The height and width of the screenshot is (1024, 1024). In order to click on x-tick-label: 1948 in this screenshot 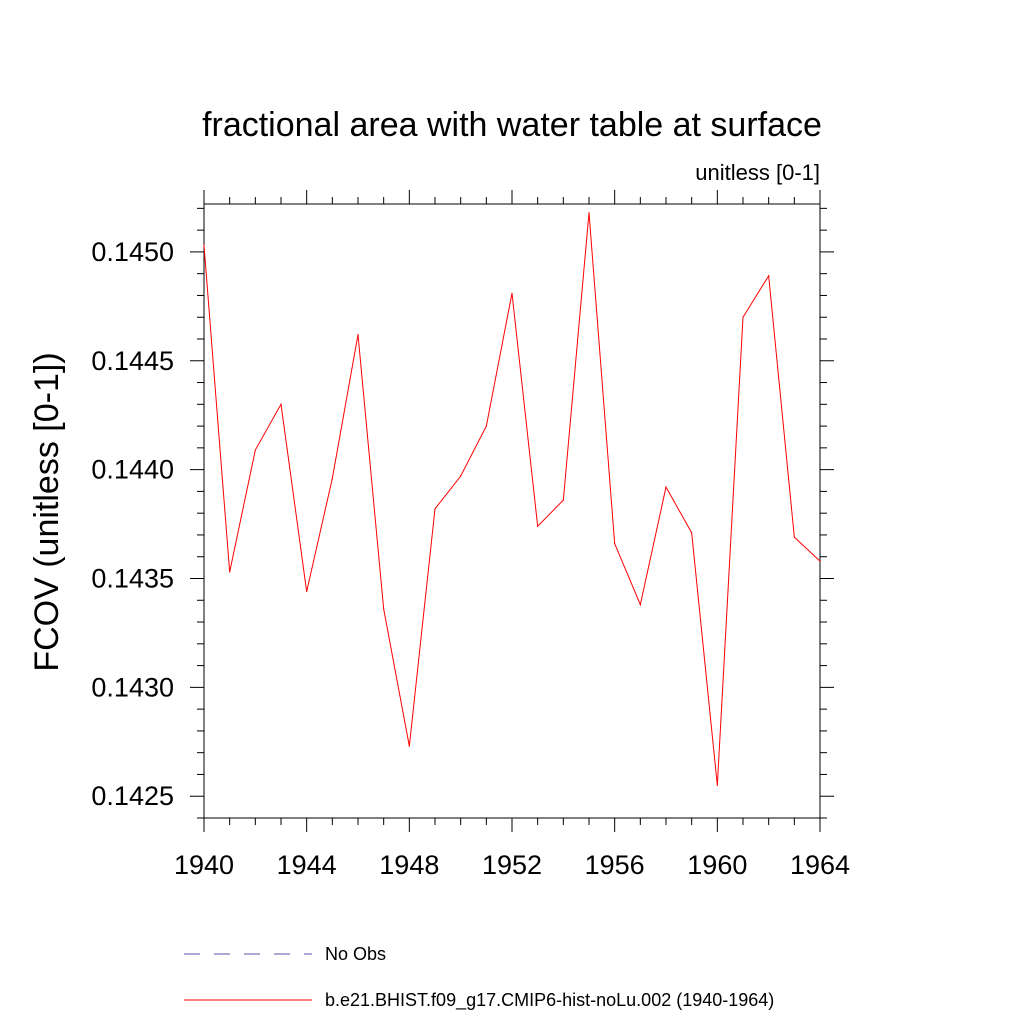, I will do `click(409, 865)`.